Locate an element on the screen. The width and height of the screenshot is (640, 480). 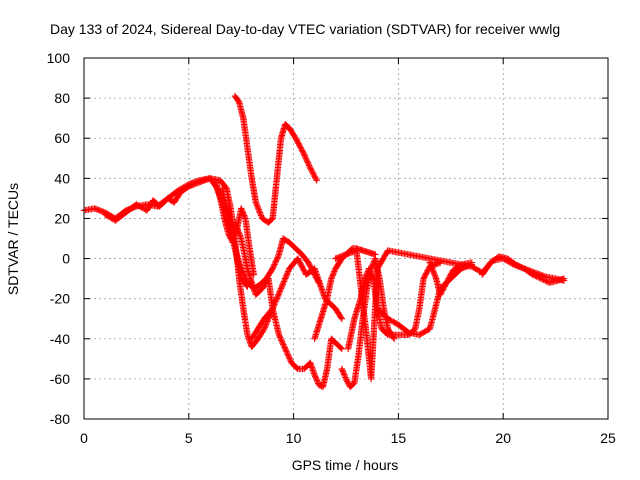
series-track-f is located at coordinates (296, 298).